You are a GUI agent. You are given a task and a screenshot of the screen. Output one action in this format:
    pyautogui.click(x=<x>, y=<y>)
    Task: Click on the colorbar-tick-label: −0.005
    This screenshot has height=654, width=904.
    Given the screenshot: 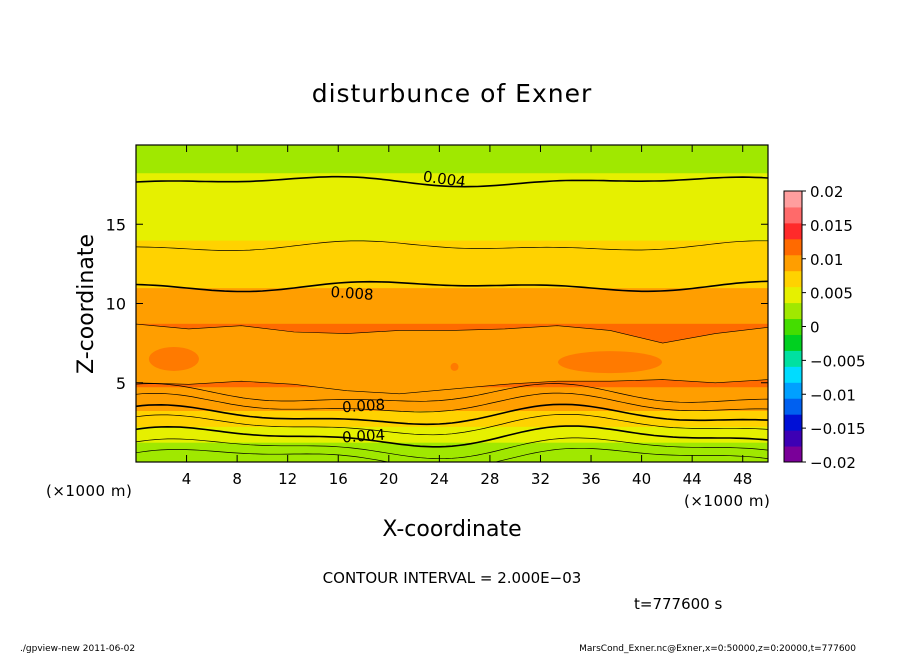 What is the action you would take?
    pyautogui.click(x=838, y=361)
    